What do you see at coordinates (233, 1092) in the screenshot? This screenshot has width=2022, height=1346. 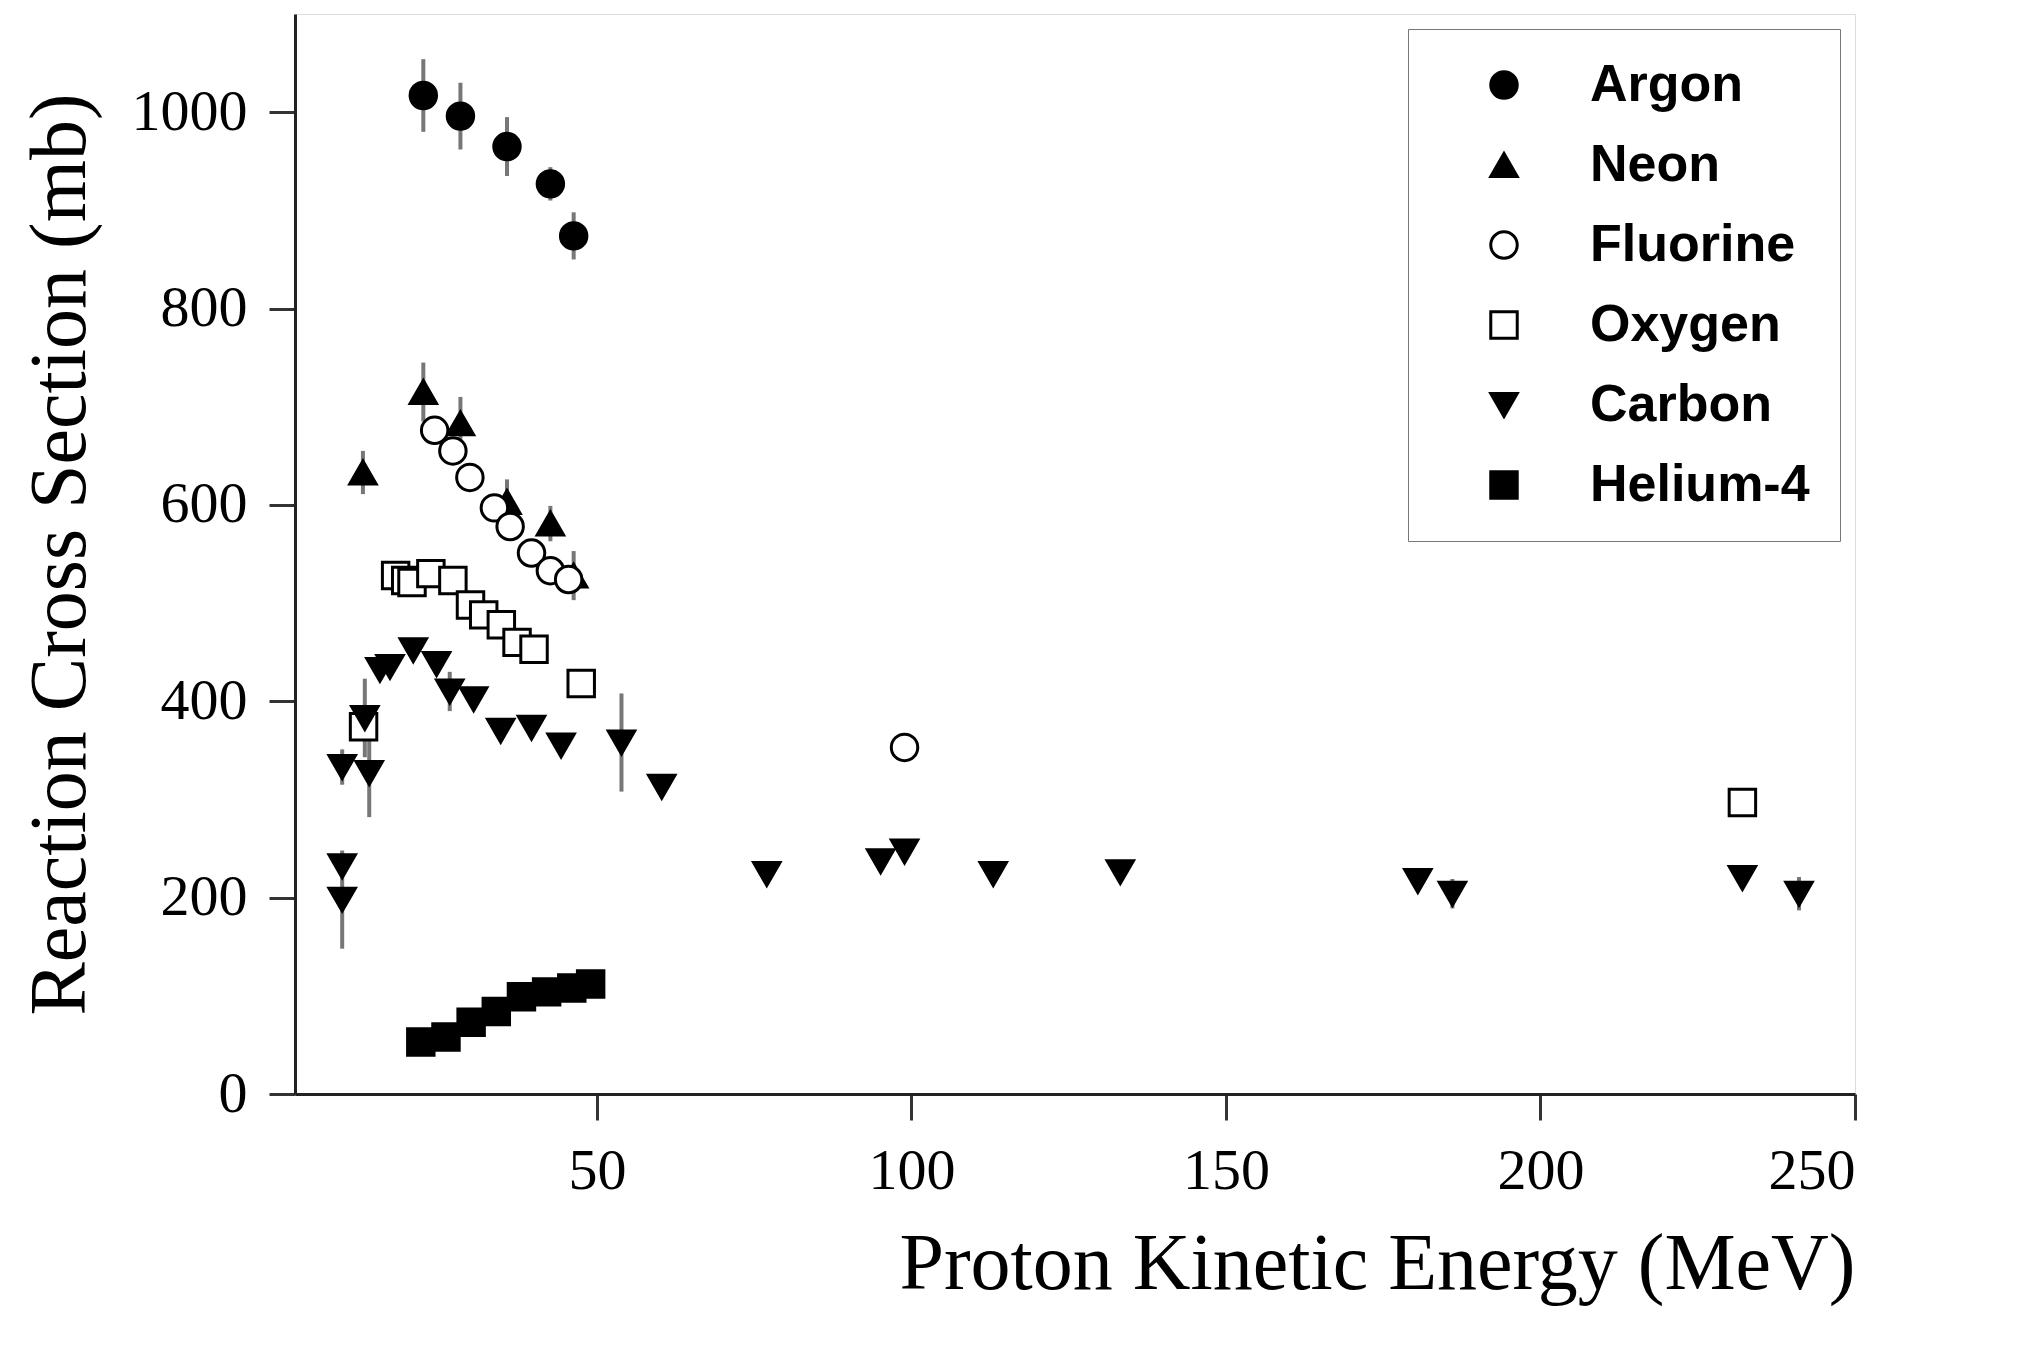 I see `y-tick-label: 0` at bounding box center [233, 1092].